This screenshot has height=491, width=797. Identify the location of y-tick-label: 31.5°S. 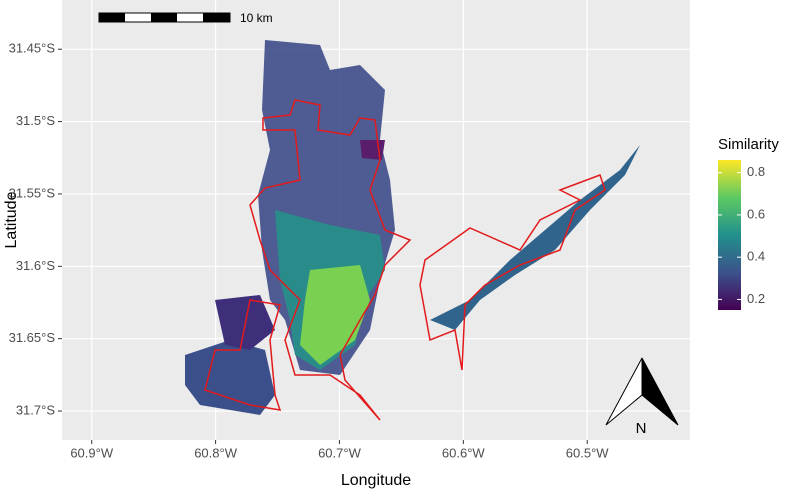
(36, 120).